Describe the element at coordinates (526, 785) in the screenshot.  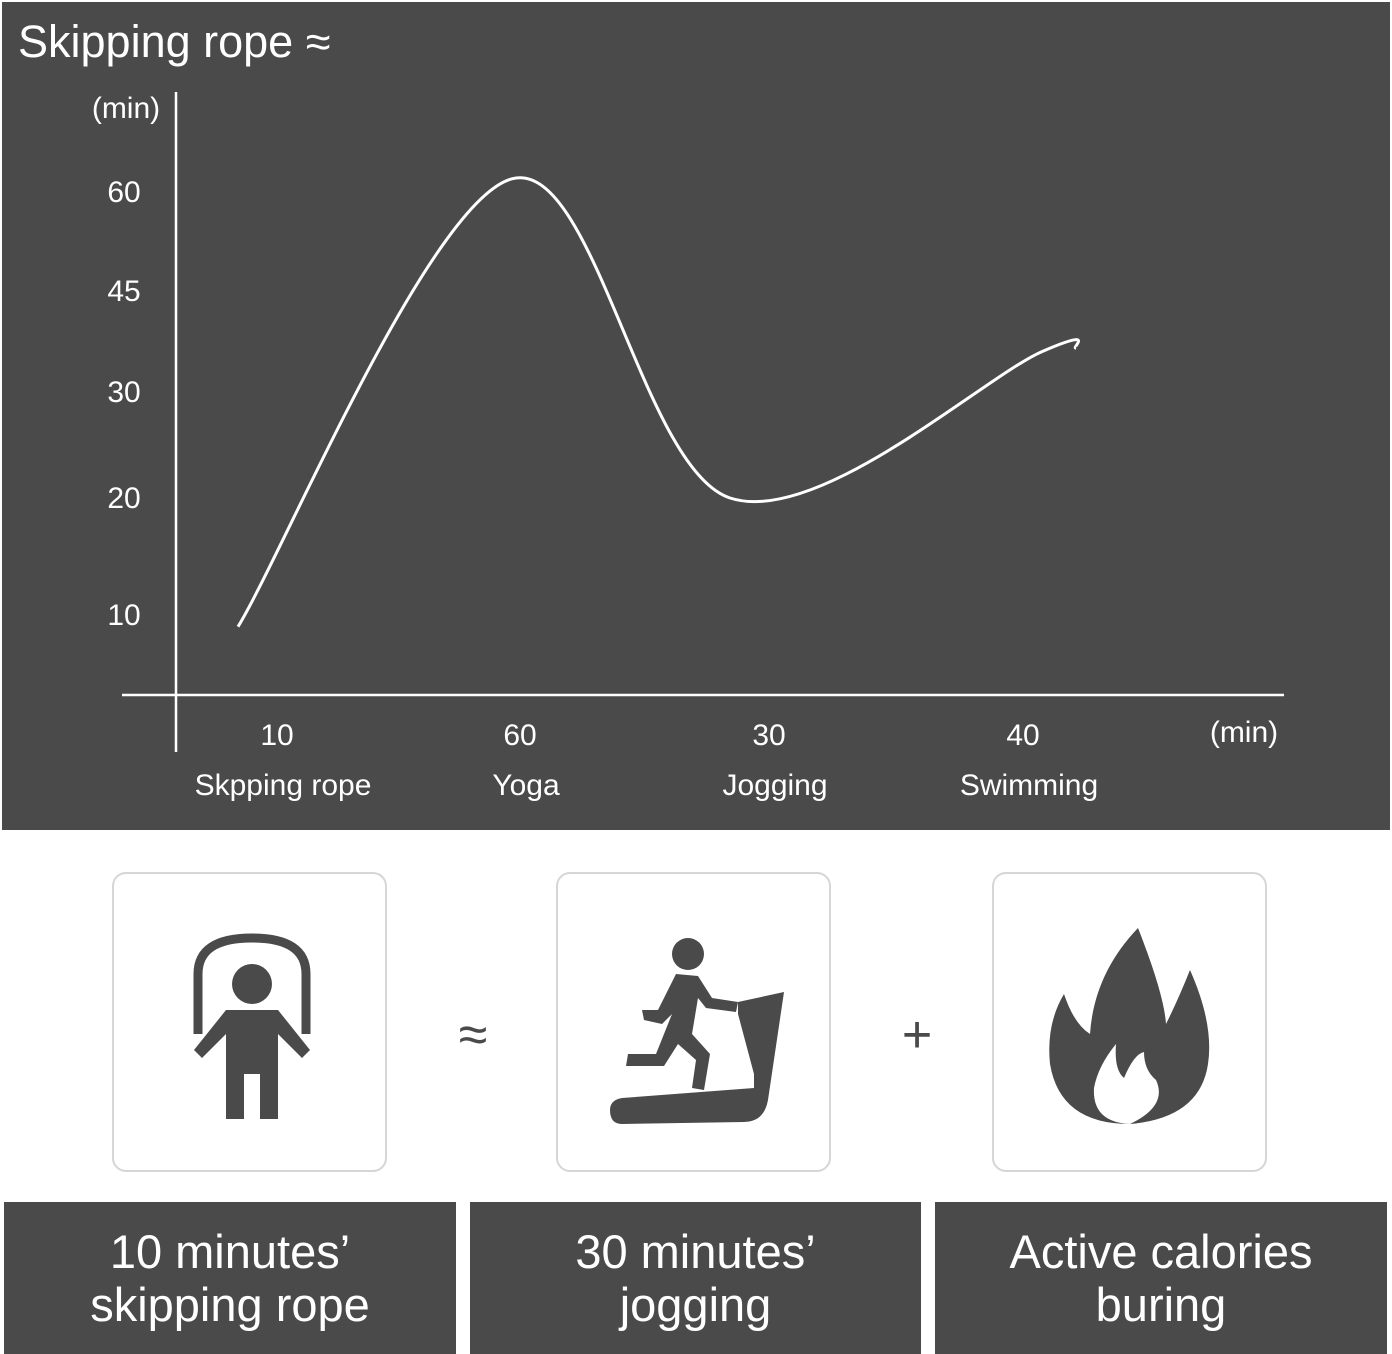
I see `x-category-label: Yoga` at that location.